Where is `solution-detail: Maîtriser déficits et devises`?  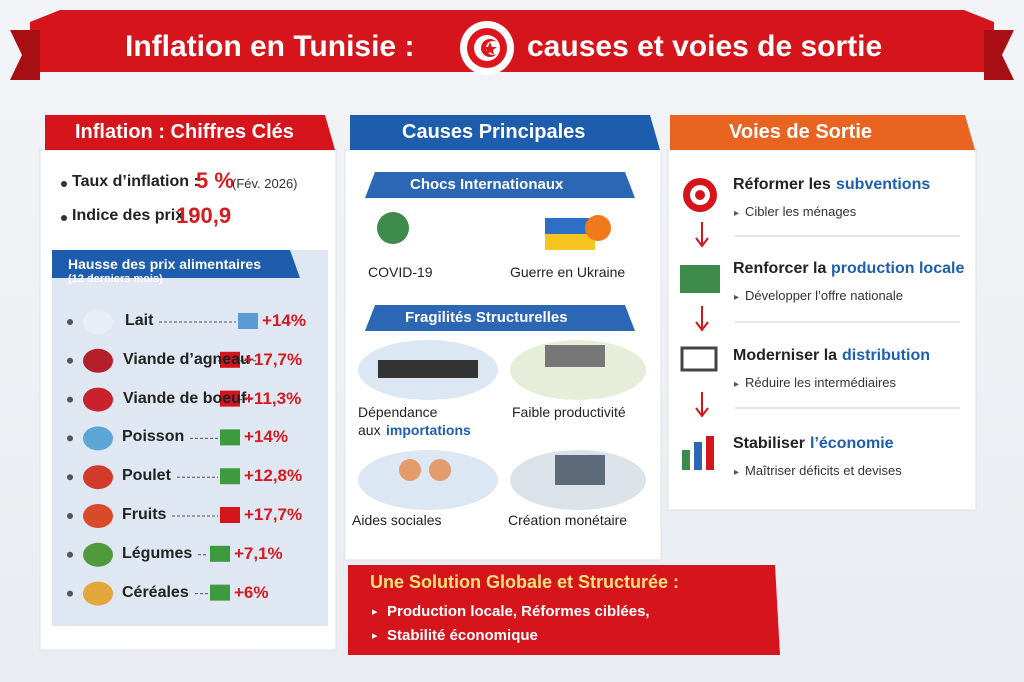
solution-detail: Maîtriser déficits et devises is located at coordinates (823, 470).